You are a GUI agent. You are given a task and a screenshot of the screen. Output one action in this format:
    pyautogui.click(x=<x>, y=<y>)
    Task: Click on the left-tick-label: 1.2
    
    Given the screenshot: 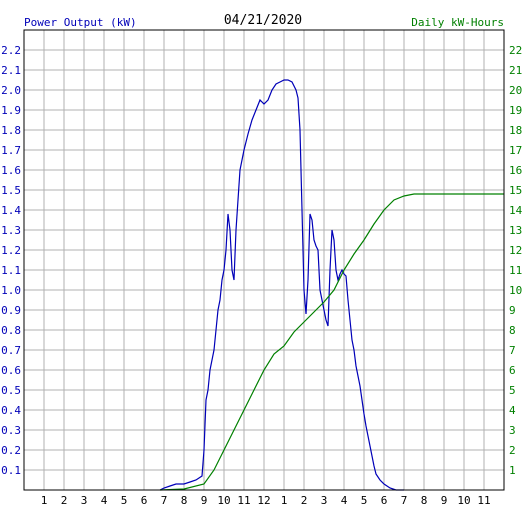 What is the action you would take?
    pyautogui.click(x=11, y=250)
    